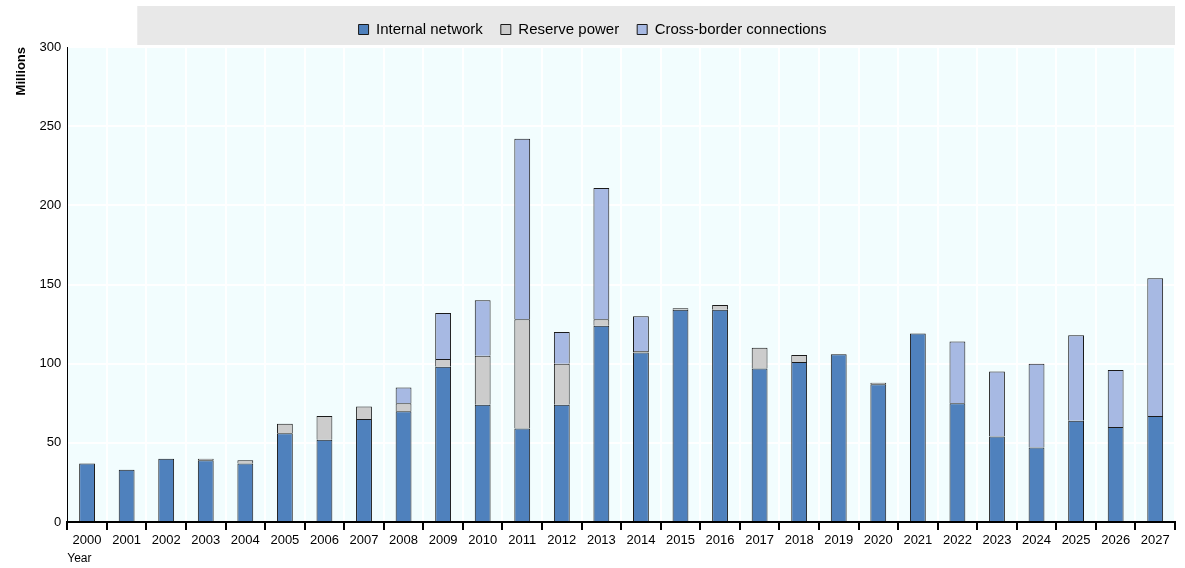 The width and height of the screenshot is (1185, 568). I want to click on x-tick-label: 2004, so click(245, 540).